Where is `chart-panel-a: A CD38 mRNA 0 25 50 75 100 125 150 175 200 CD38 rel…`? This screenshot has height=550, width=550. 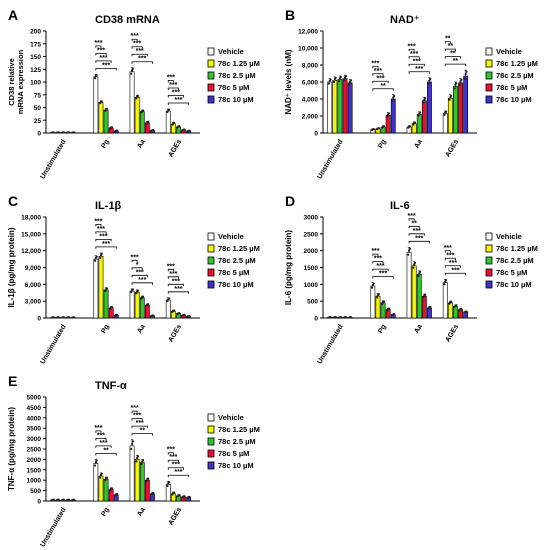 chart-panel-a: A CD38 mRNA 0 25 50 75 100 125 150 175 200 CD38 rel… is located at coordinates (133, 93).